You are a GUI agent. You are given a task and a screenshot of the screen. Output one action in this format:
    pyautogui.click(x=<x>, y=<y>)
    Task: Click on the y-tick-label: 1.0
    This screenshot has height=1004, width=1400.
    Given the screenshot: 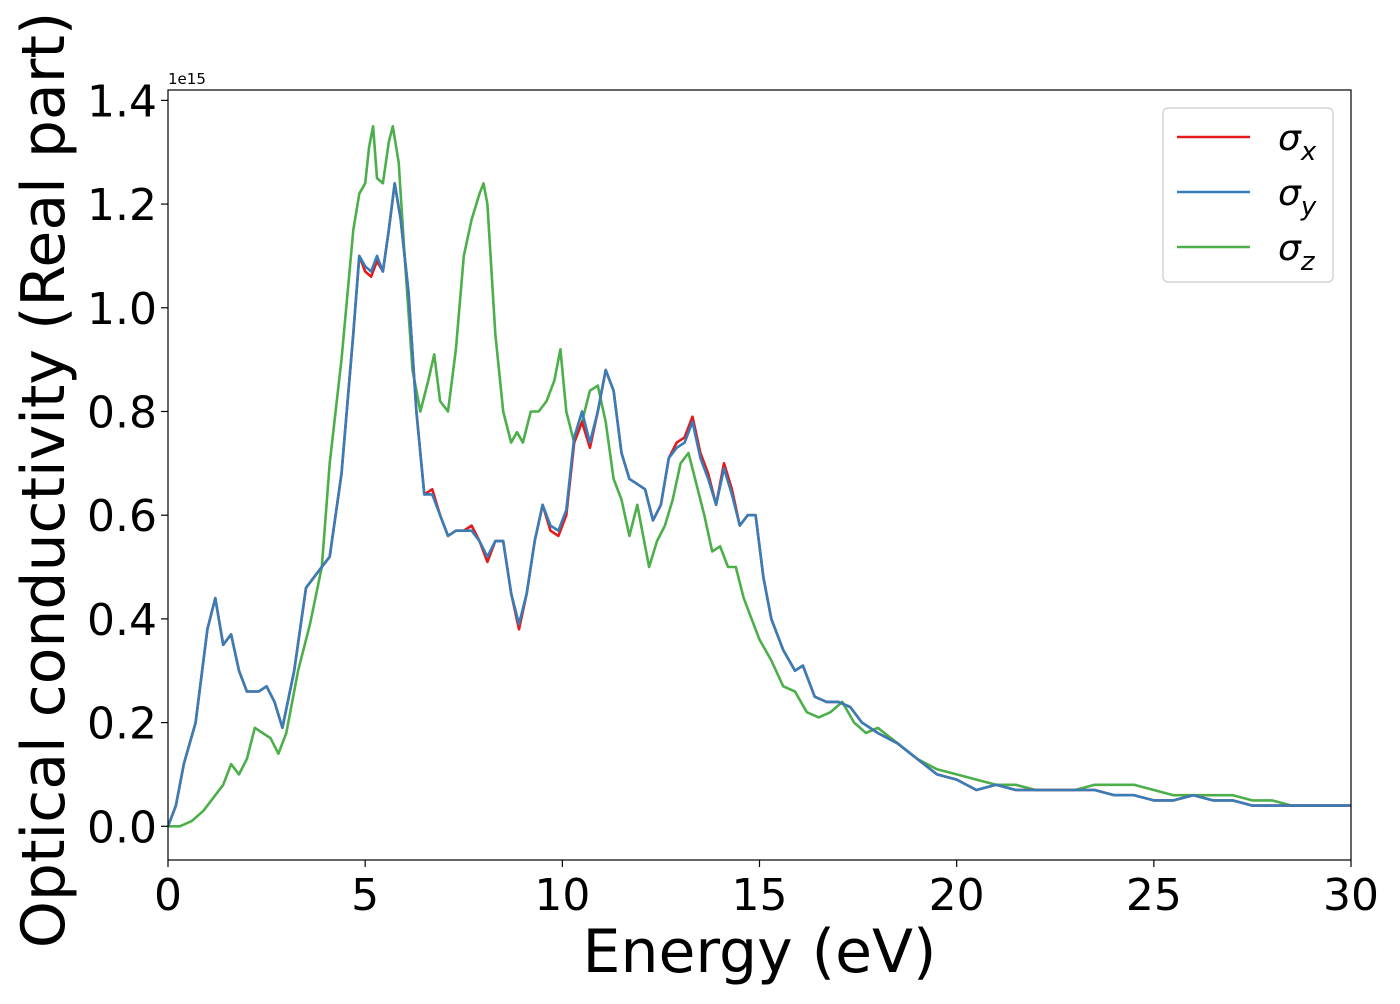 What is the action you would take?
    pyautogui.click(x=122, y=309)
    